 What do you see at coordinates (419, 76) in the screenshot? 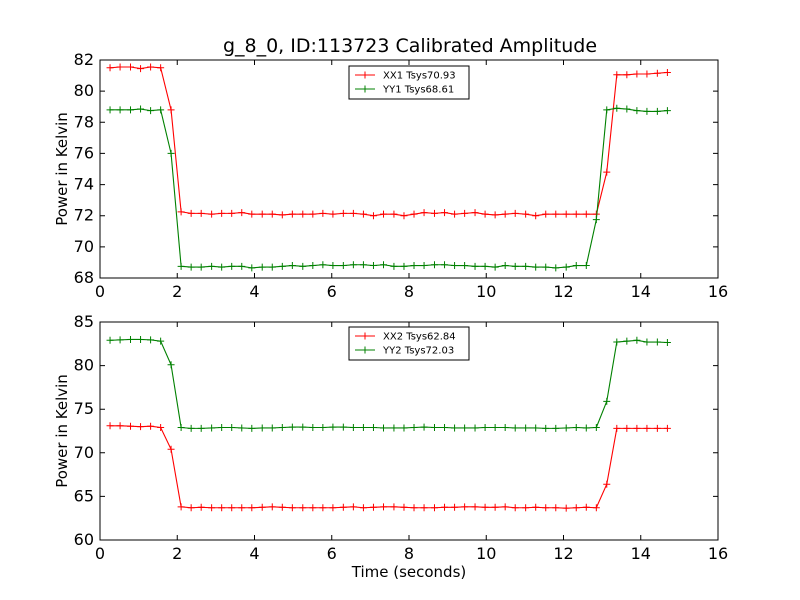
I see `legend-label: XX1 Tsys70.93` at bounding box center [419, 76].